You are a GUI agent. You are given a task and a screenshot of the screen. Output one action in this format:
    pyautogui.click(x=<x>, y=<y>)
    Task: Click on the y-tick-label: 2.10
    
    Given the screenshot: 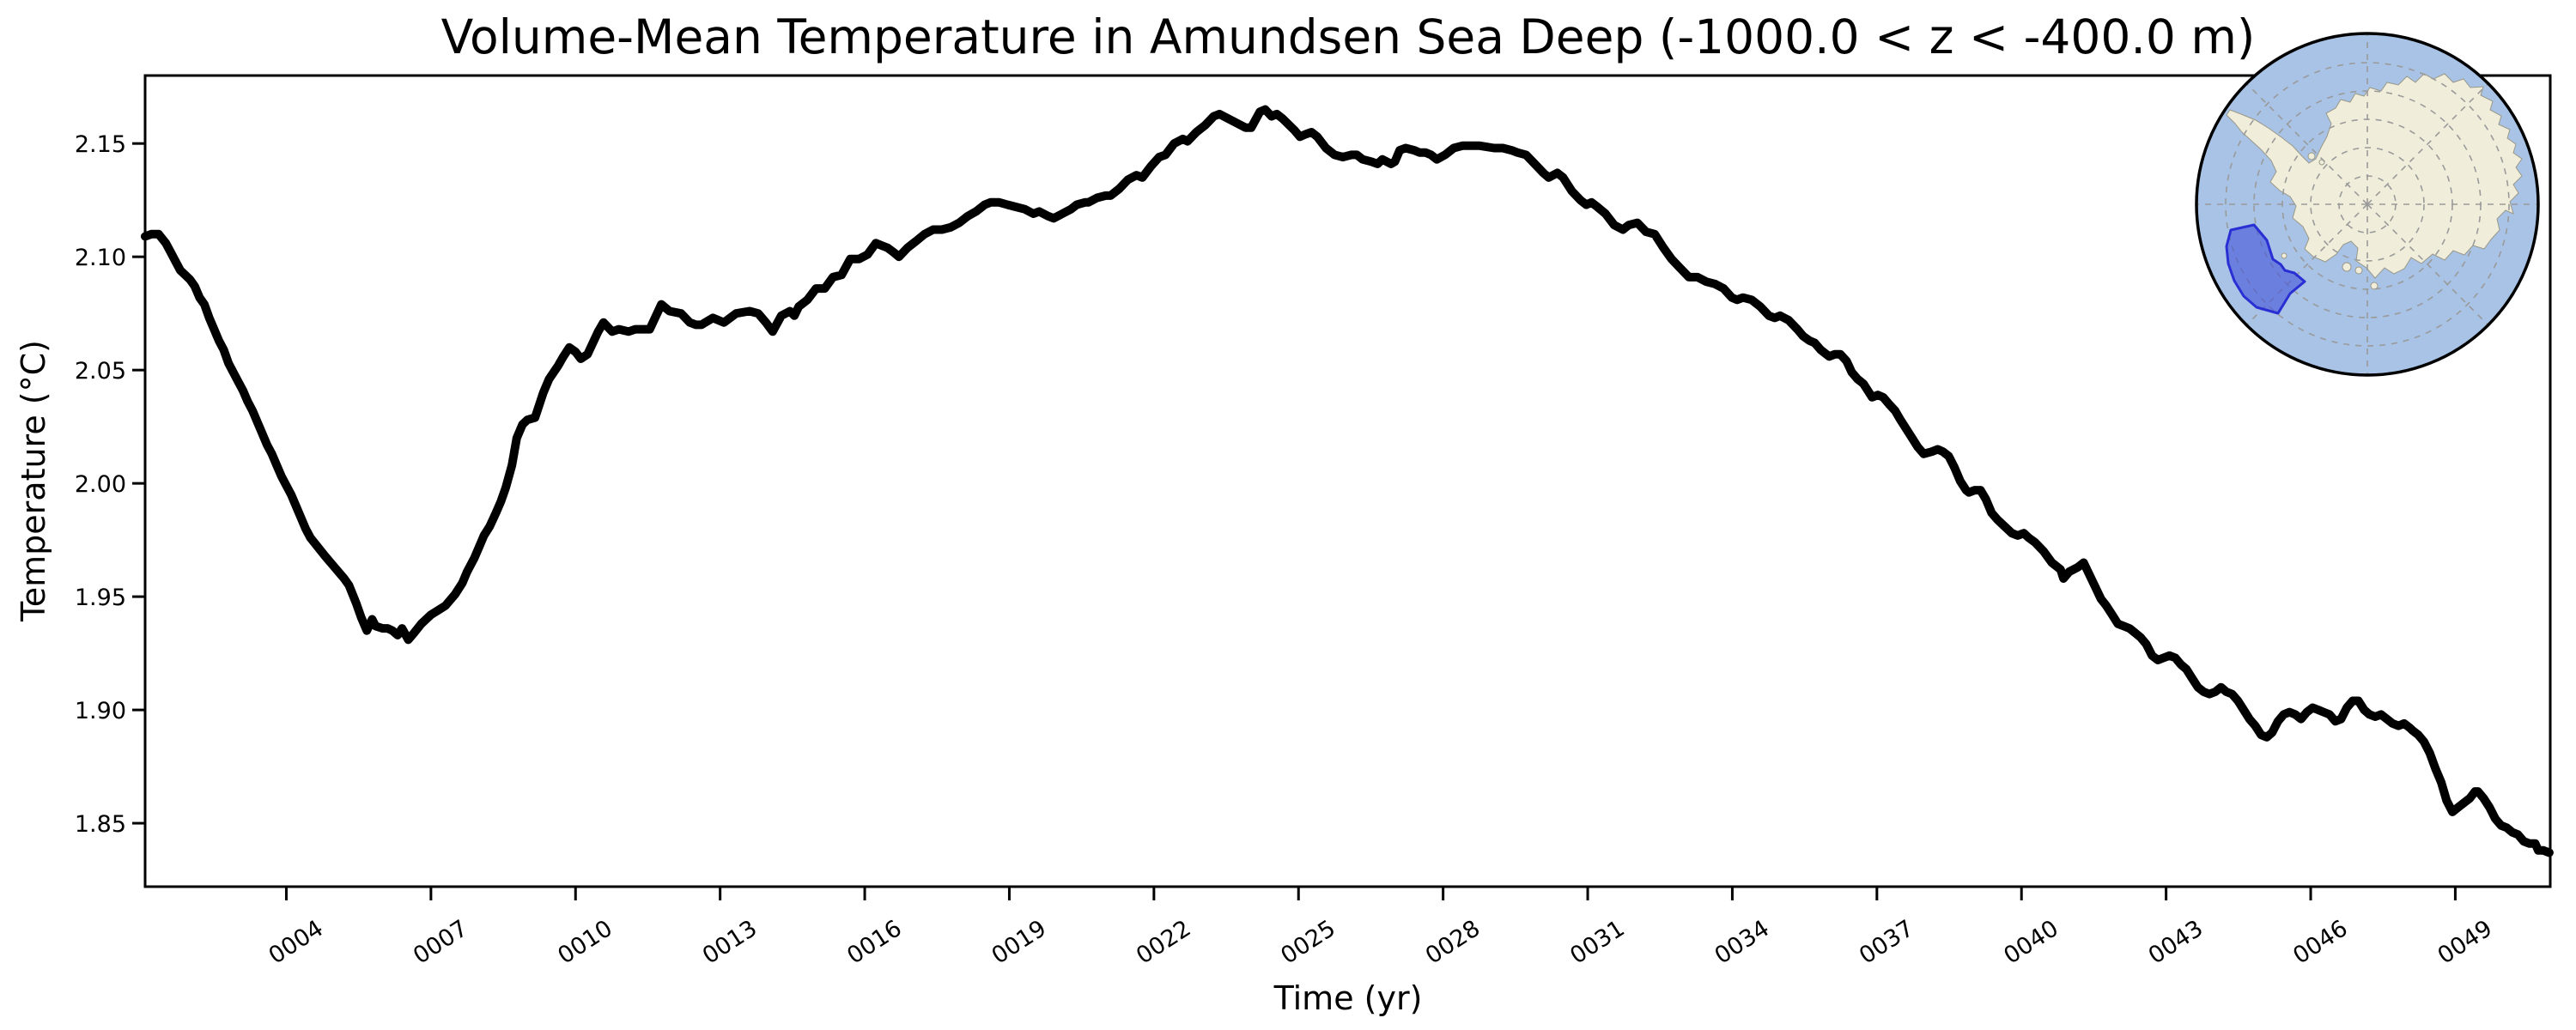 What is the action you would take?
    pyautogui.click(x=101, y=258)
    